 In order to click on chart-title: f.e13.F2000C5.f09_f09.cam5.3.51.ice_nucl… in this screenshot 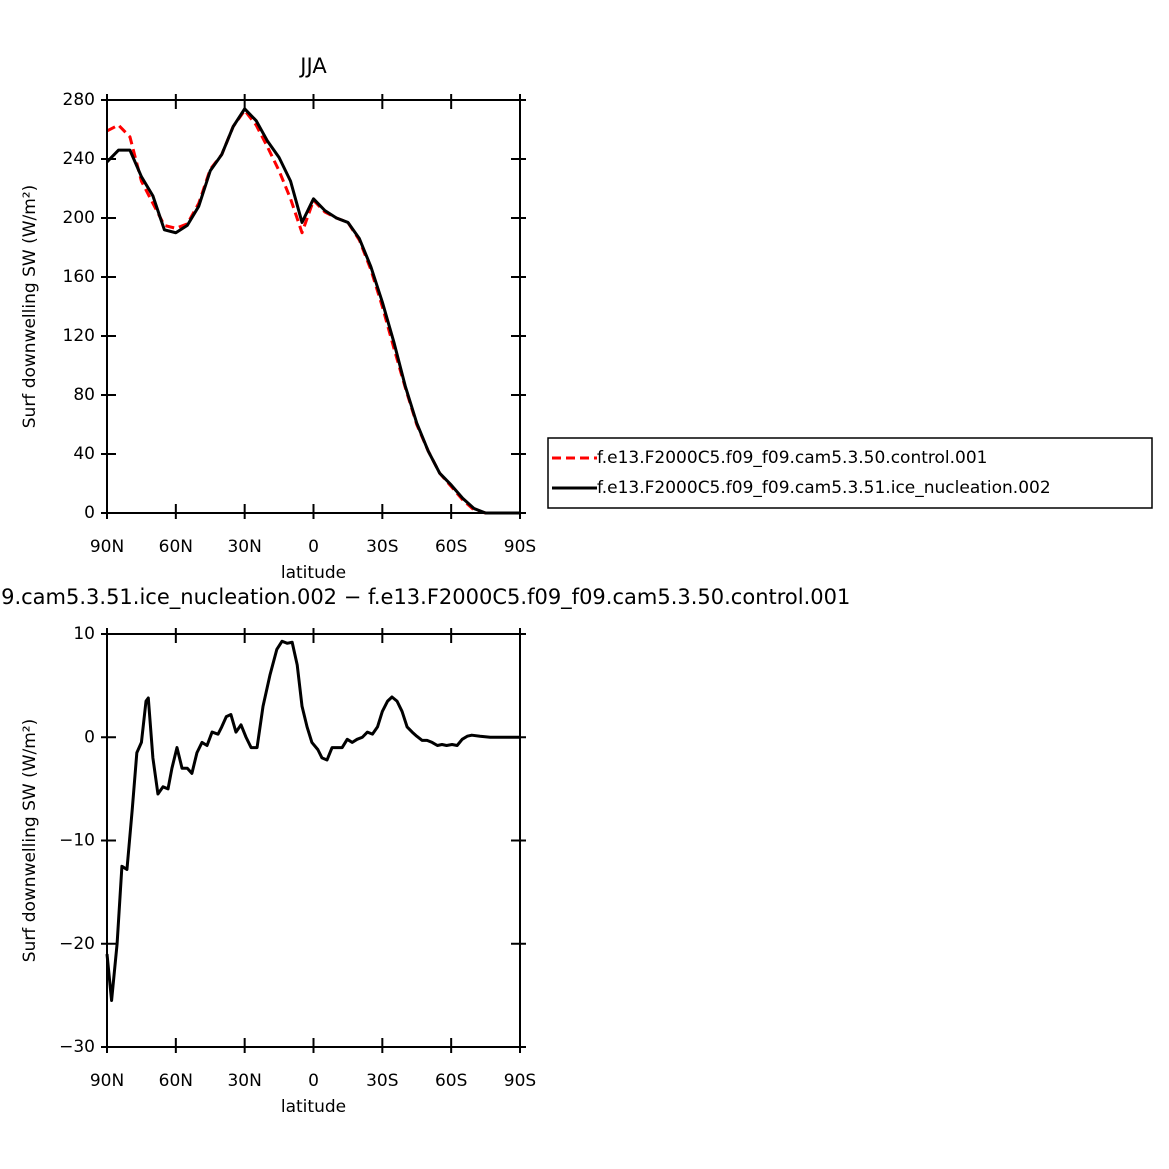, I will do `click(425, 597)`.